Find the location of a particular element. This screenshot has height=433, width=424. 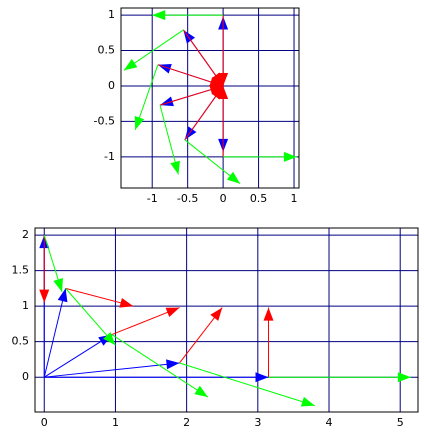

x-tick-label: 2 is located at coordinates (186, 422).